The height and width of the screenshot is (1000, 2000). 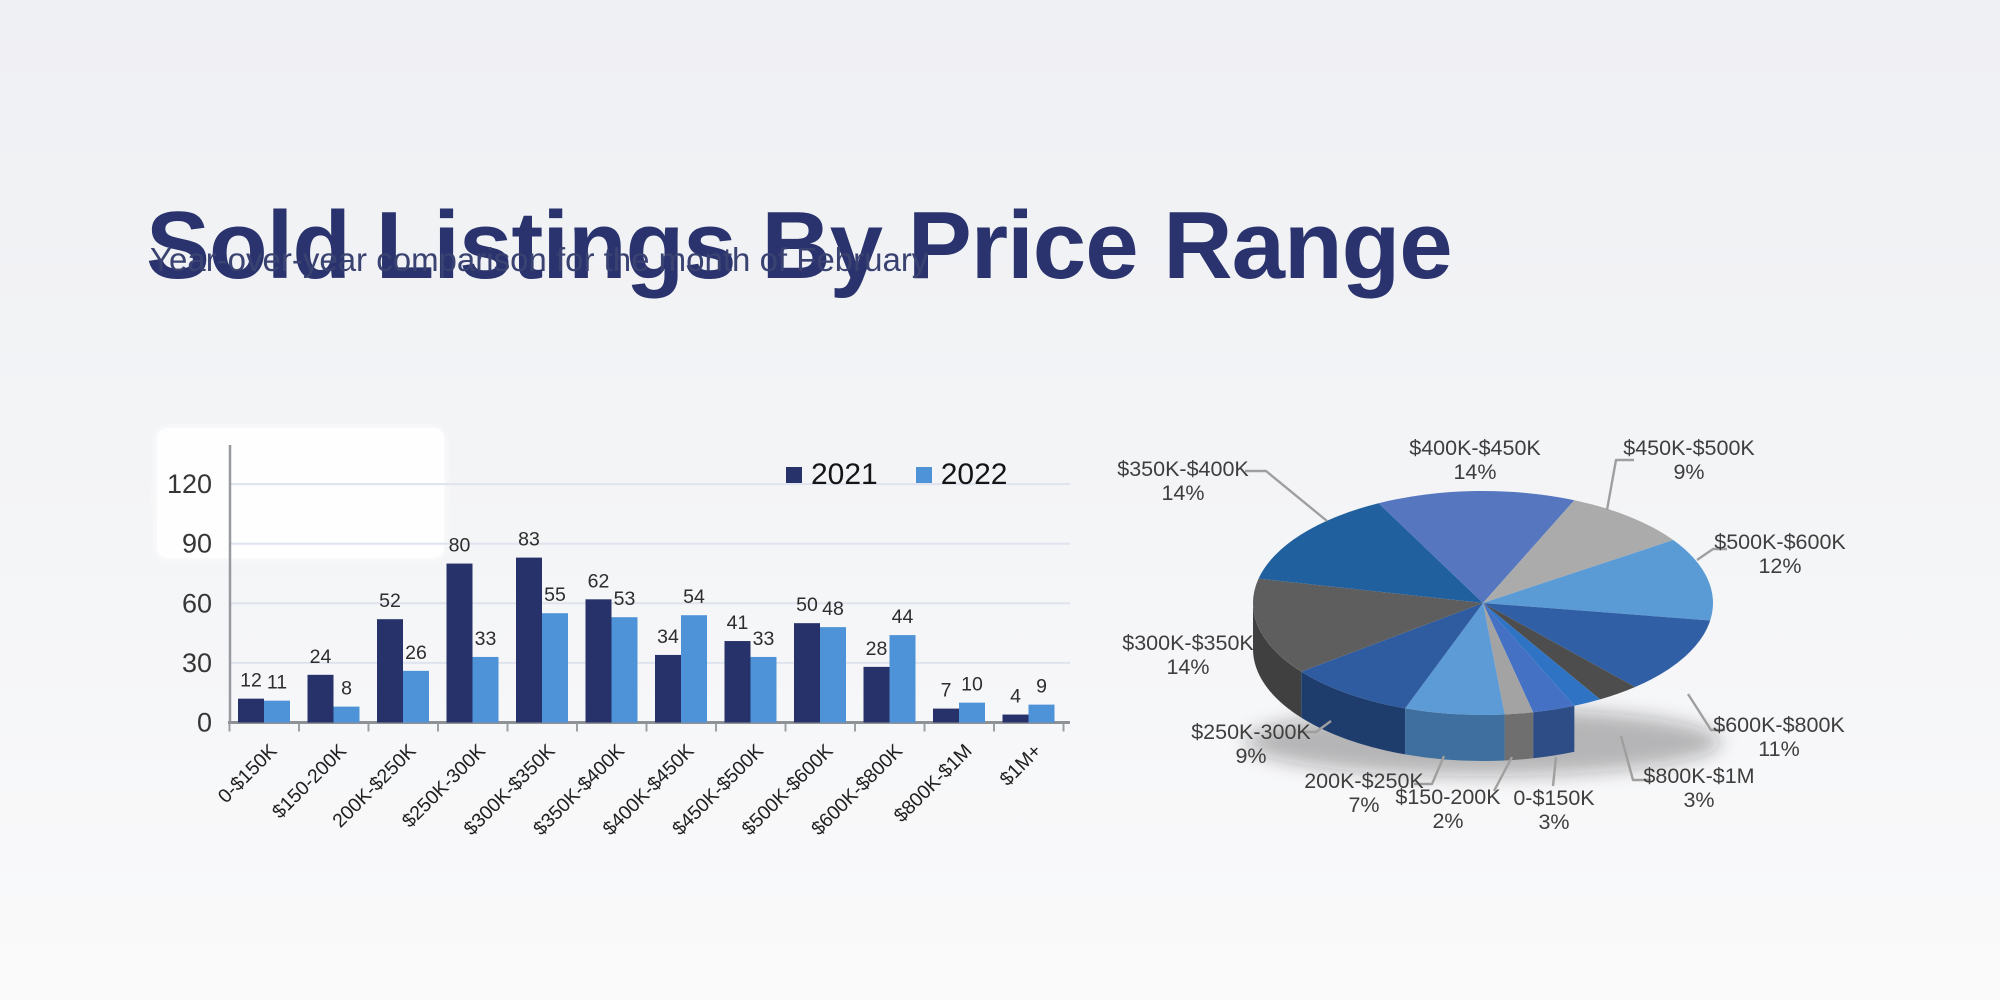 What do you see at coordinates (946, 691) in the screenshot?
I see `bar-value-label: 7` at bounding box center [946, 691].